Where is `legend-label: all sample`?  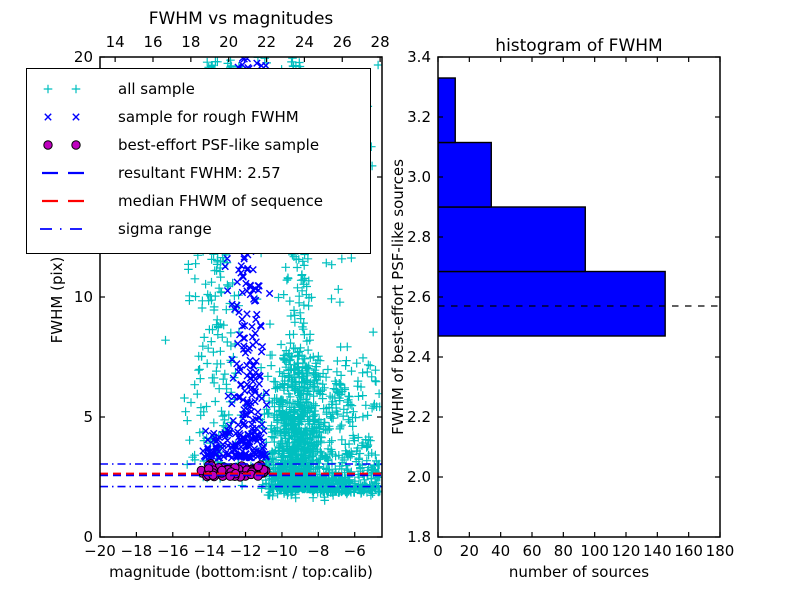
legend-label: all sample is located at coordinates (156, 89).